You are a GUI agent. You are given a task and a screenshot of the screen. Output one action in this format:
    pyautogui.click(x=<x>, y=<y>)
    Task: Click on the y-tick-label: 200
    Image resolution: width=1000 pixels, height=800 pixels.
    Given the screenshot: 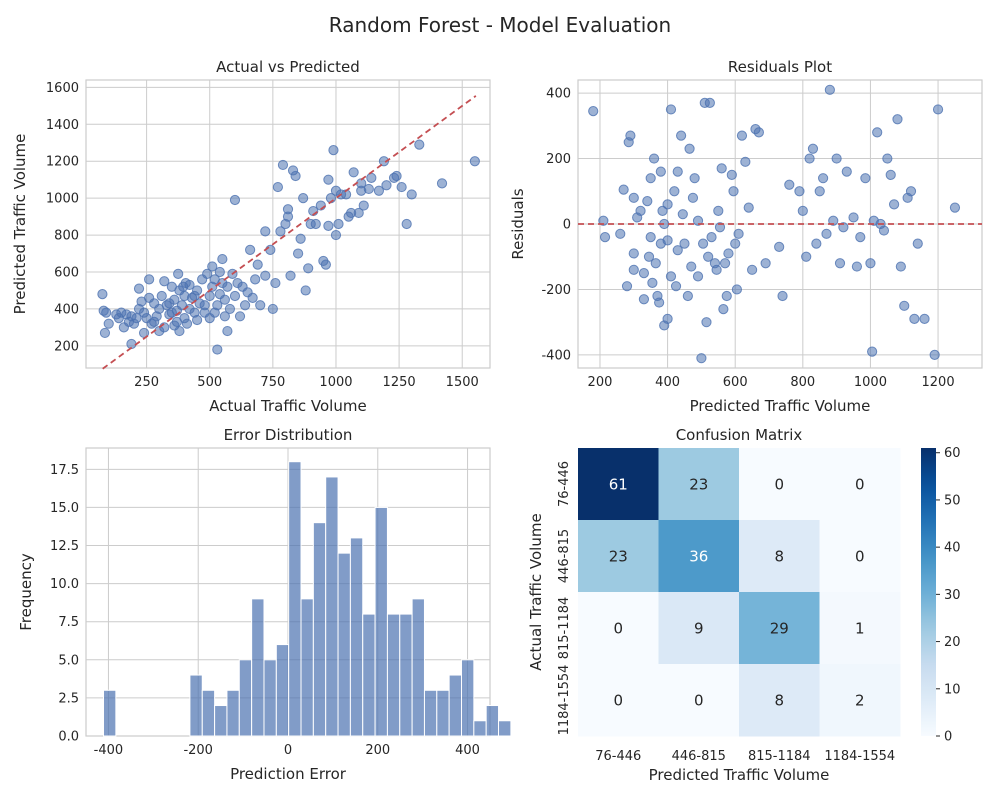 What is the action you would take?
    pyautogui.click(x=66, y=346)
    